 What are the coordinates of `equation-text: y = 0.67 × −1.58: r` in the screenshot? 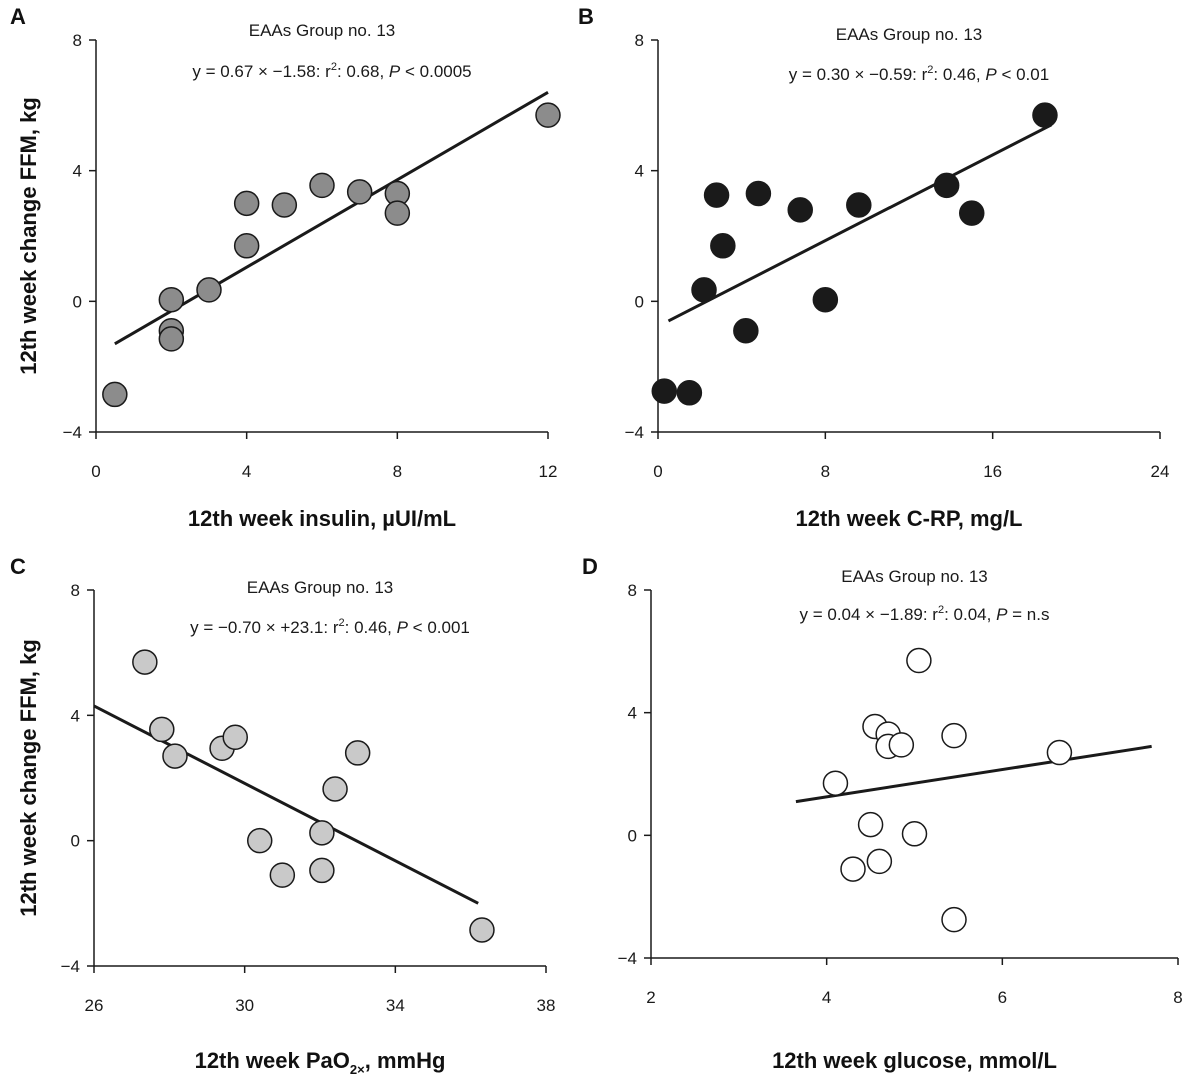 It's located at (261, 71).